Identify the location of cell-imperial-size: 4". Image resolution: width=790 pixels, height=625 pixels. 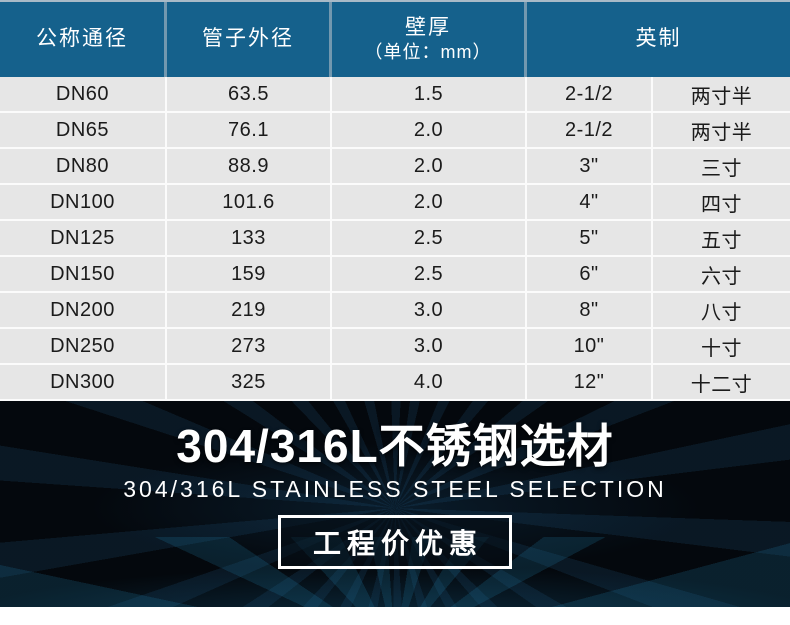
(590, 202).